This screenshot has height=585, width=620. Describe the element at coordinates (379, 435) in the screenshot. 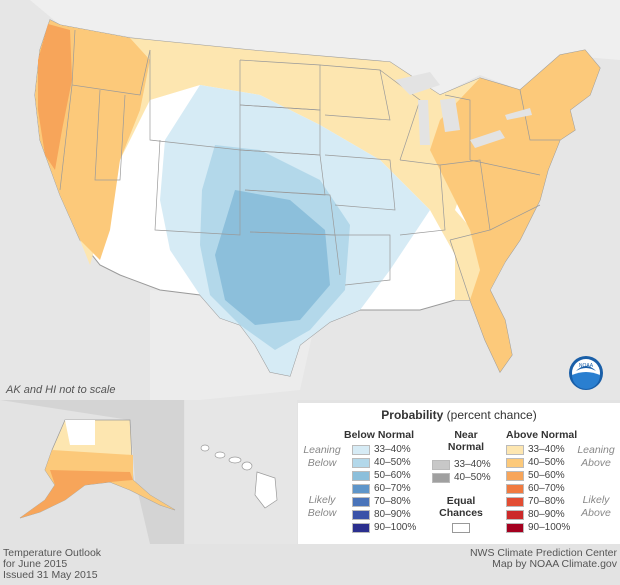

I see `below-normal-header: Below Normal` at that location.